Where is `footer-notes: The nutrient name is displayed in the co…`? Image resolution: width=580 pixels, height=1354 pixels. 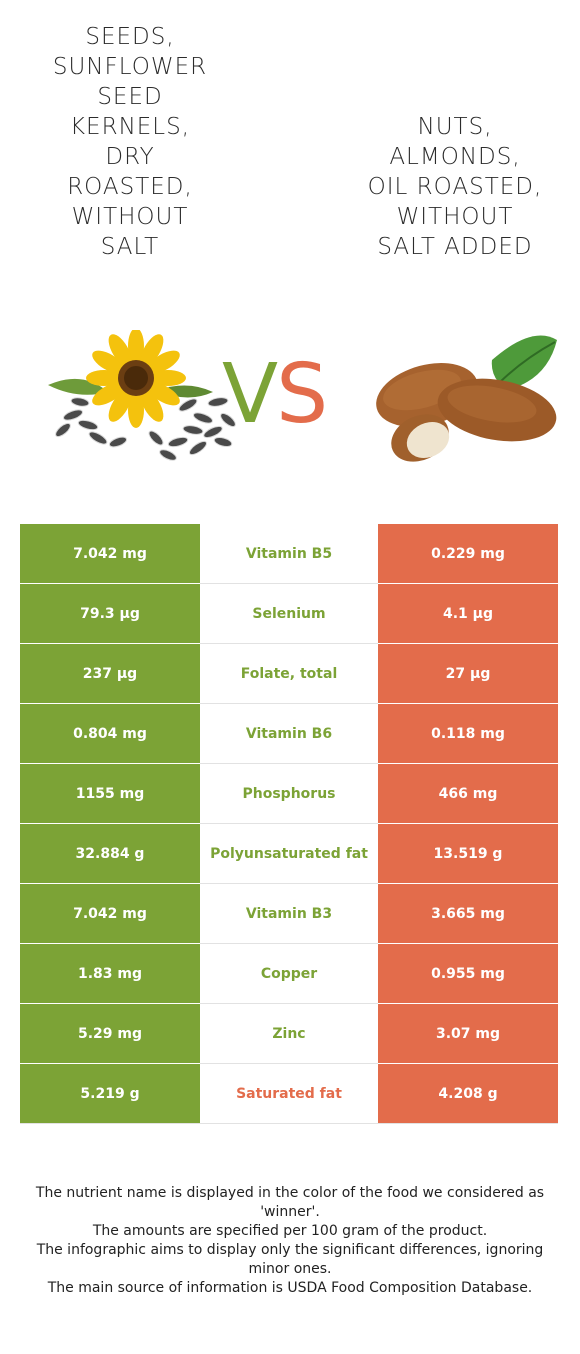
footer-notes: The nutrient name is displayed in the co… is located at coordinates (290, 1241).